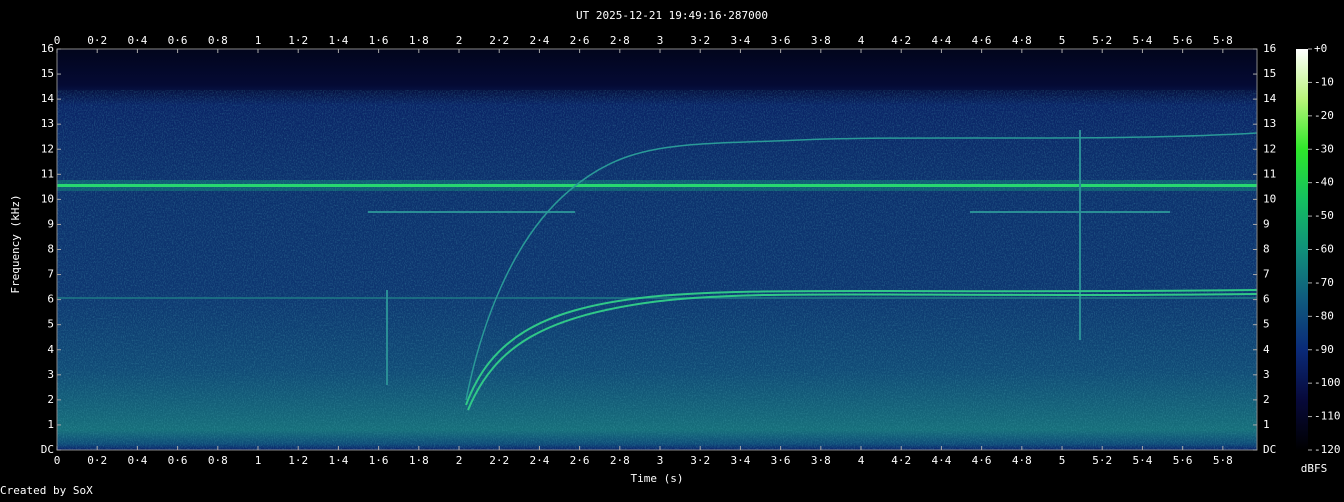 Image resolution: width=1344 pixels, height=502 pixels. I want to click on colorbar-tick-label: -90, so click(1324, 349).